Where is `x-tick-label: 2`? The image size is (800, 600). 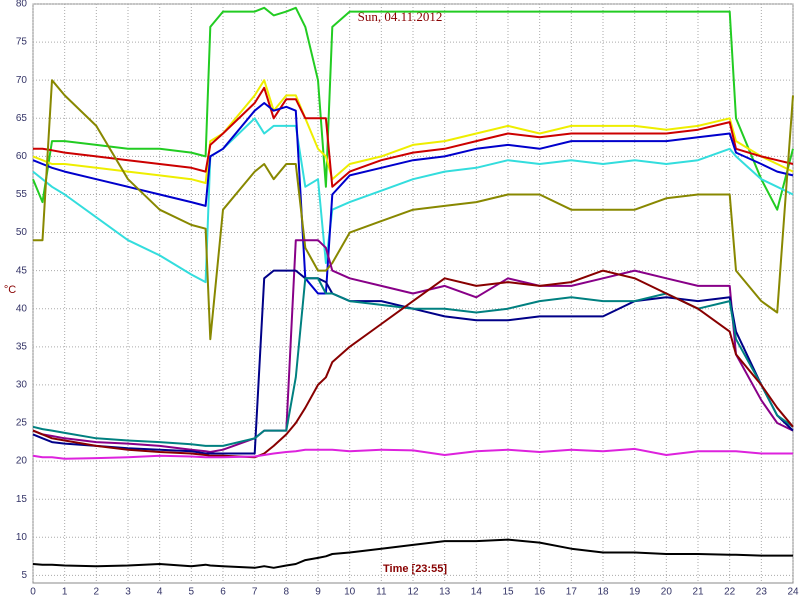
x-tick-label: 2 is located at coordinates (97, 592).